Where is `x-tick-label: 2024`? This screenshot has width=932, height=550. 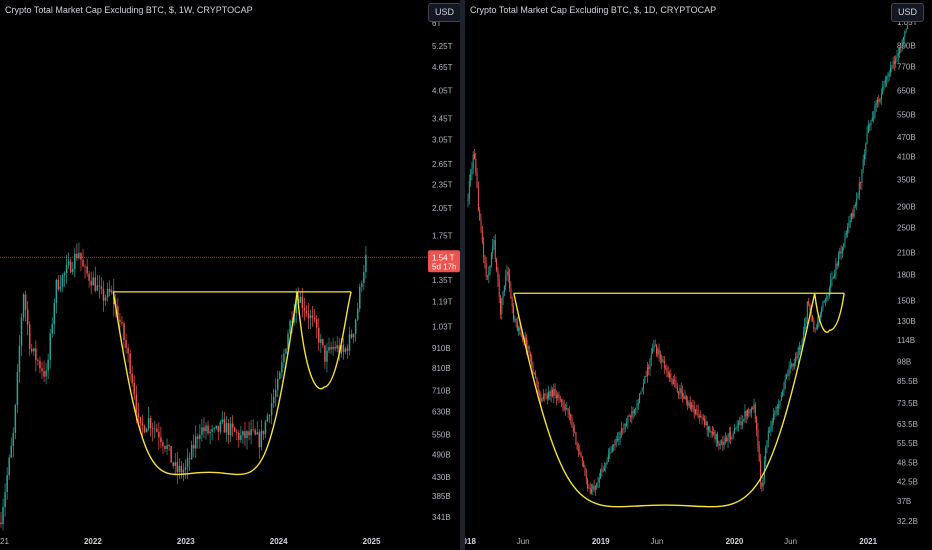 x-tick-label: 2024 is located at coordinates (279, 541).